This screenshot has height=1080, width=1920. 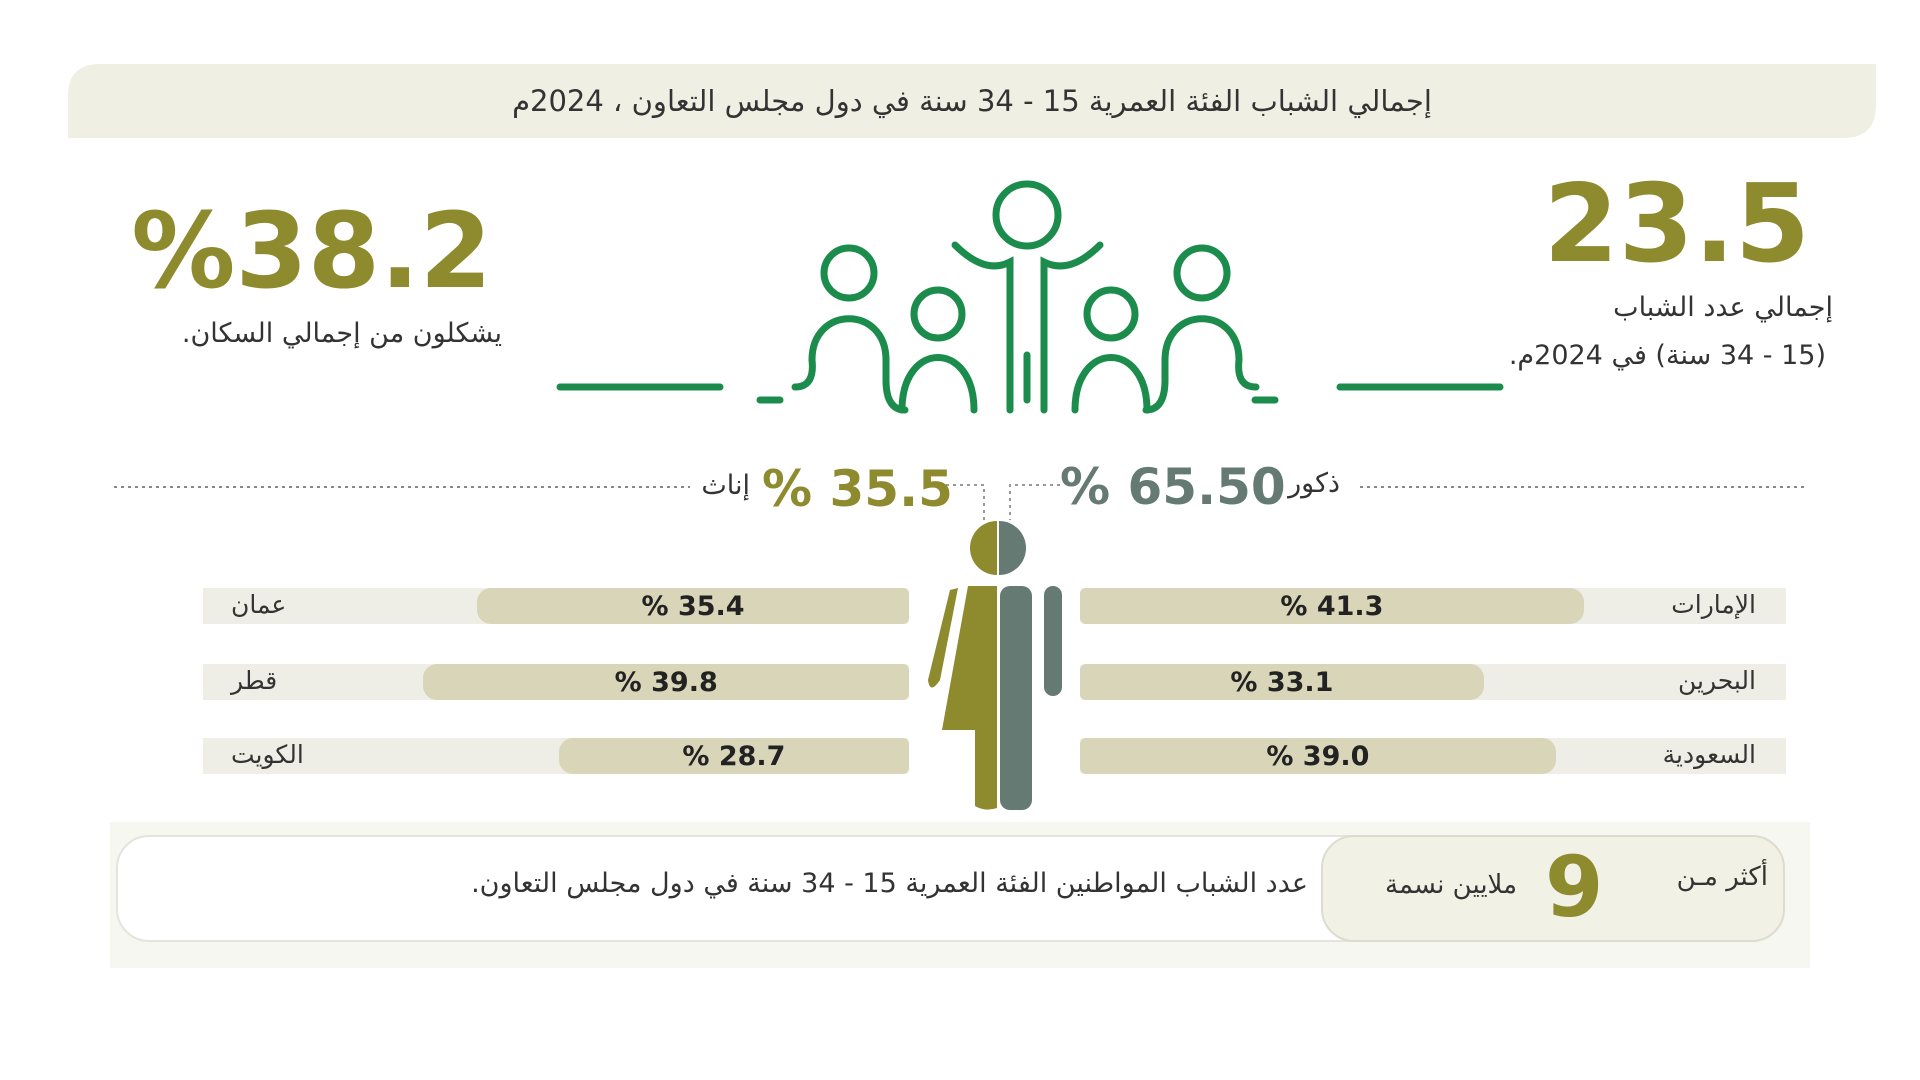 I want to click on share-value: %38.2, so click(x=311, y=251).